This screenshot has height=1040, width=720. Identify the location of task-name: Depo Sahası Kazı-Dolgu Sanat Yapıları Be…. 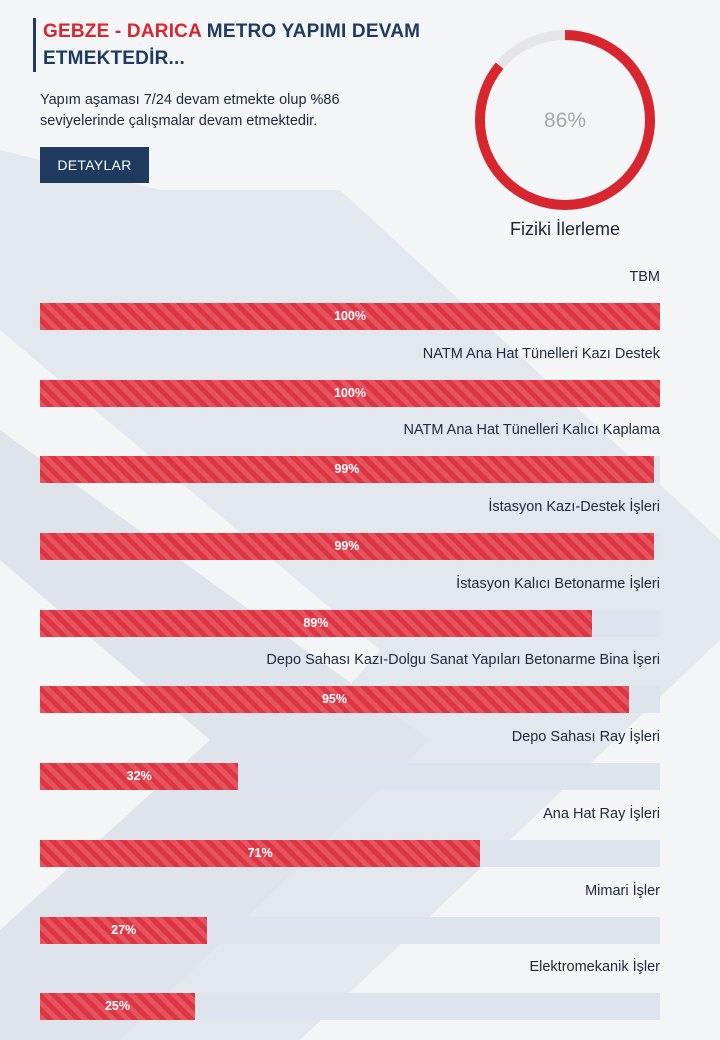
(463, 660).